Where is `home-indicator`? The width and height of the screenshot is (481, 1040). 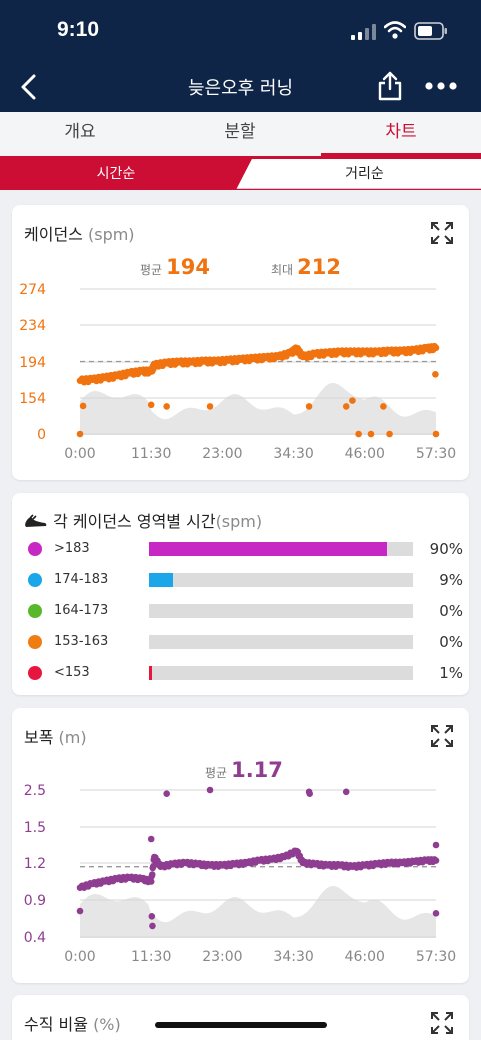 home-indicator is located at coordinates (241, 1025).